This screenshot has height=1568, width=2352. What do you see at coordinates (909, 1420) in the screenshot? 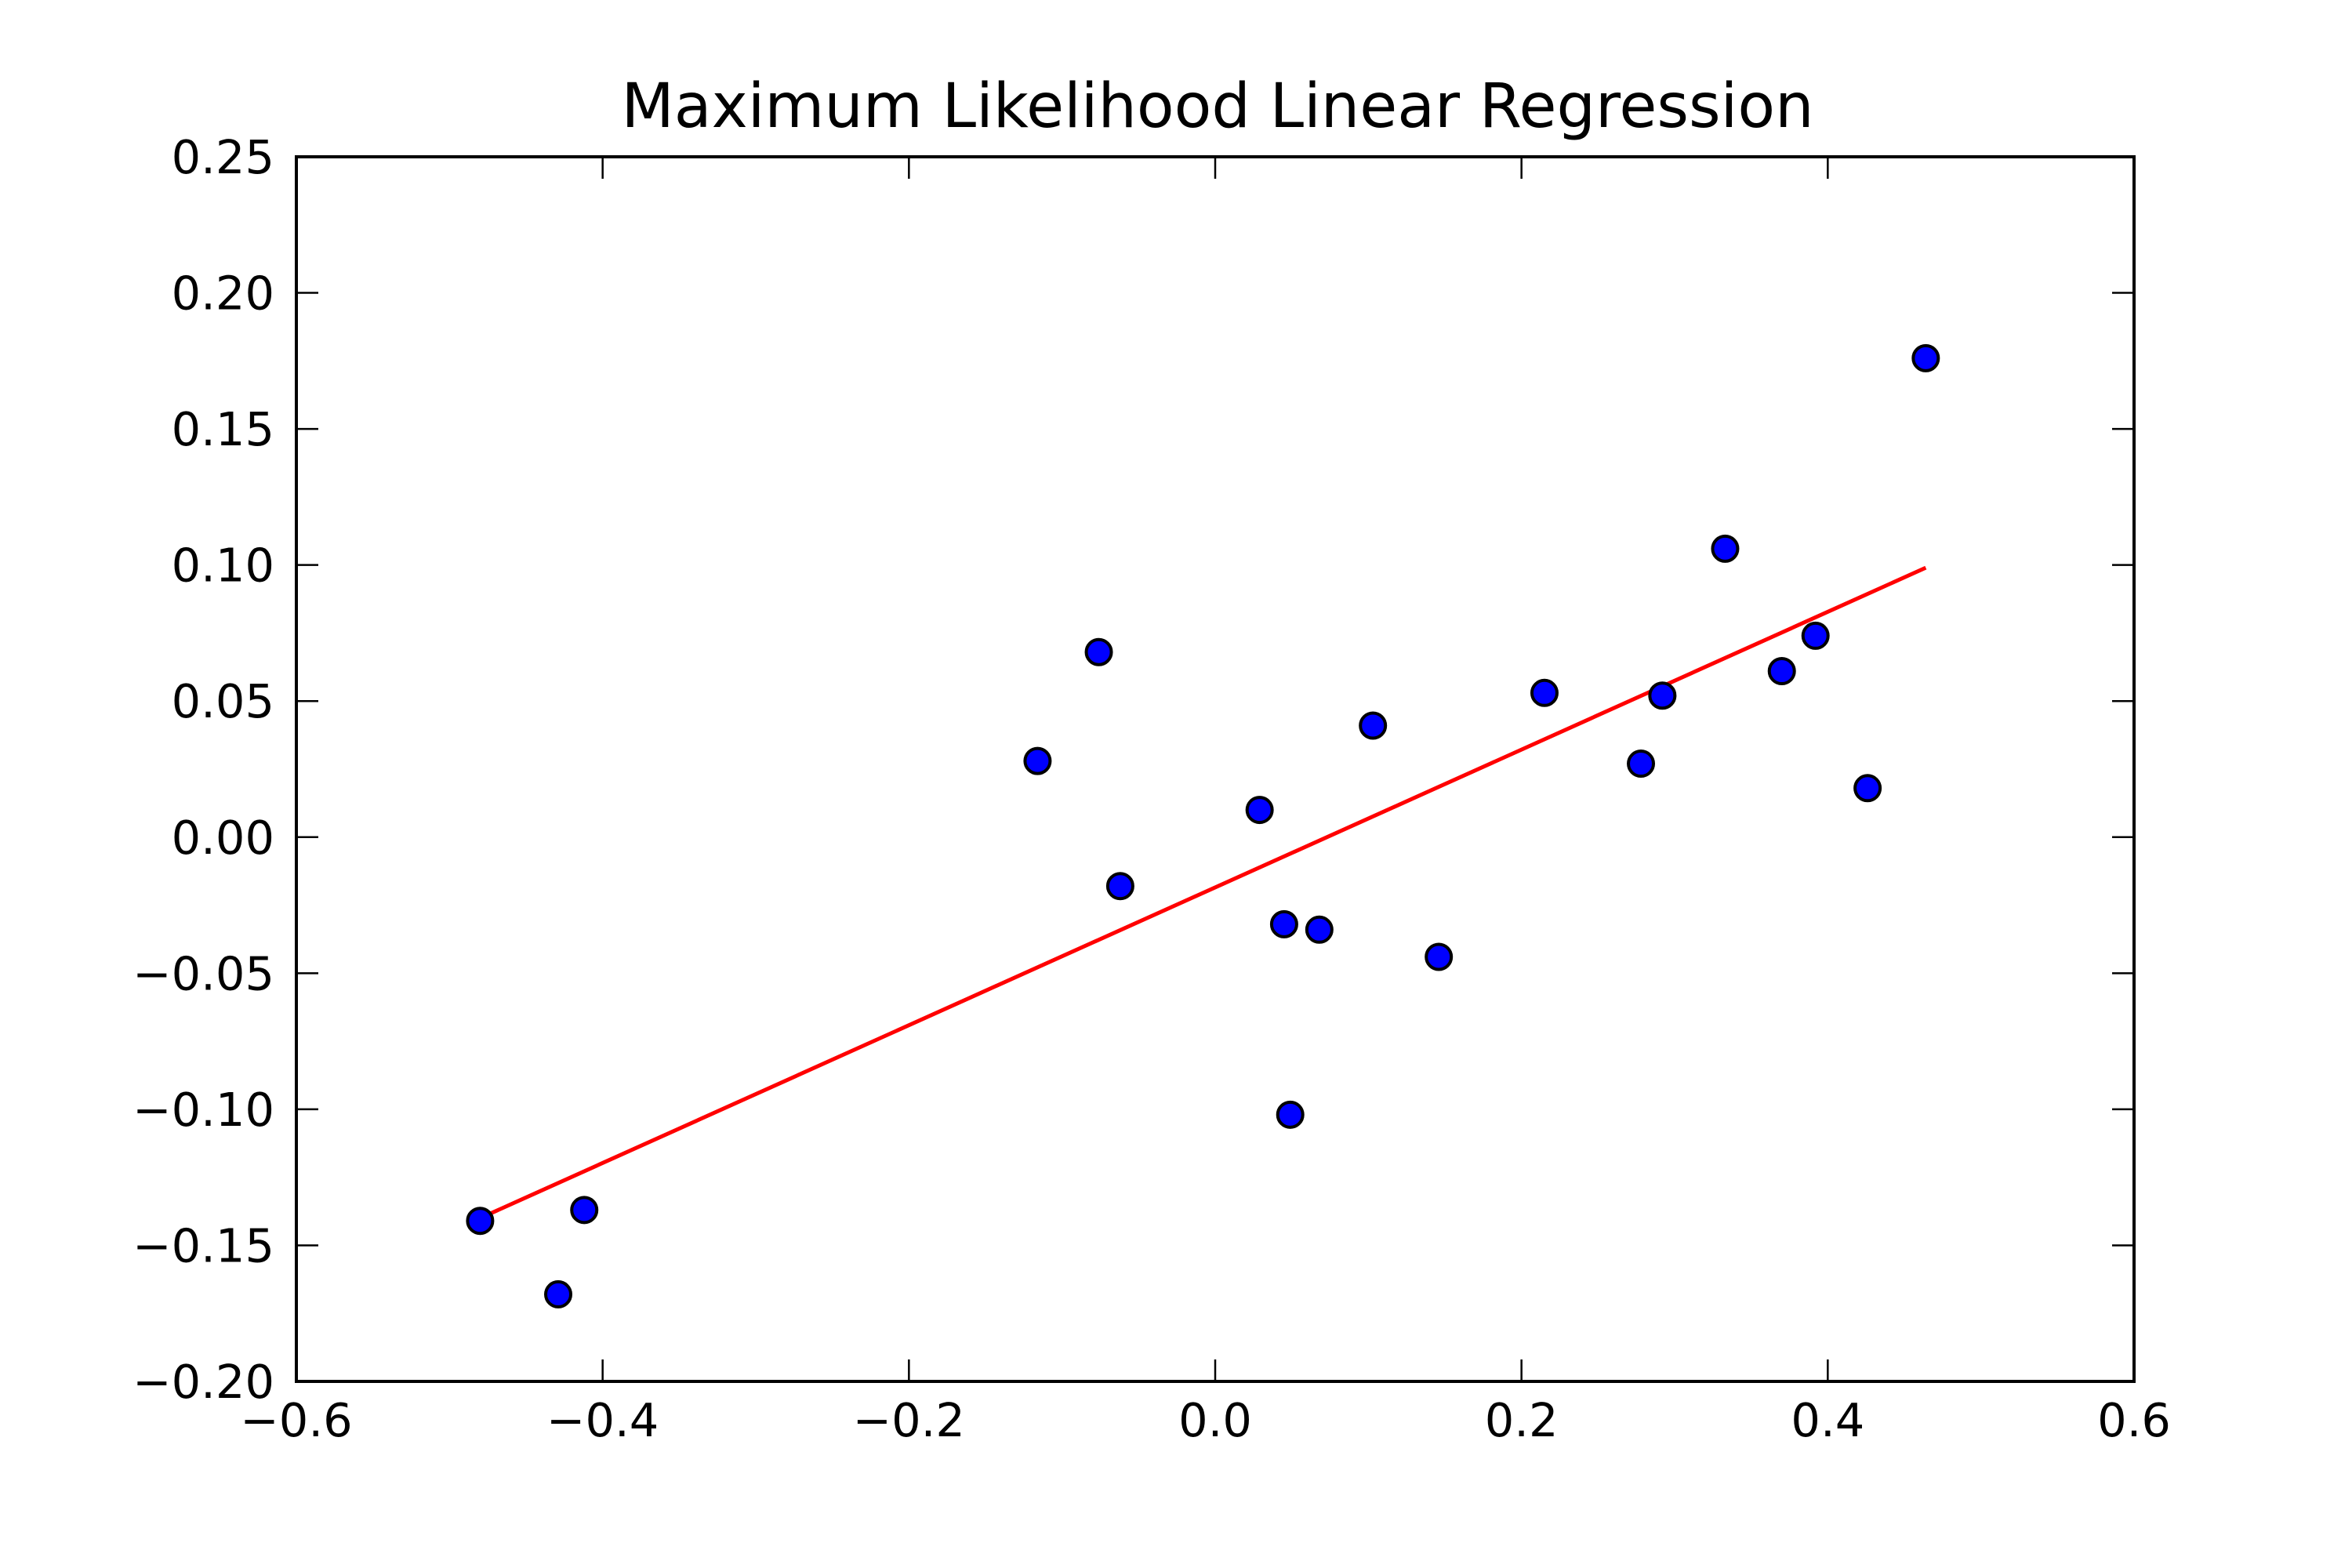
I see `x-tick-label: −0.2` at bounding box center [909, 1420].